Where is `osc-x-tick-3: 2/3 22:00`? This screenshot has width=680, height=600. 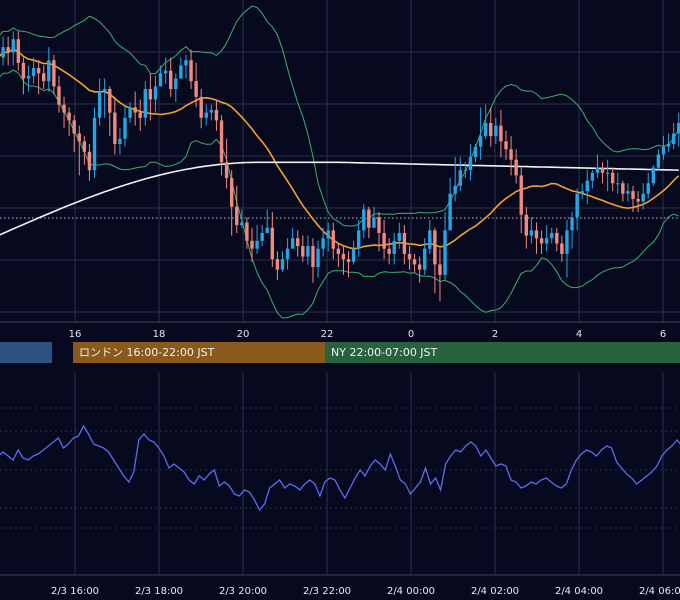
osc-x-tick-3: 2/3 22:00 is located at coordinates (327, 591).